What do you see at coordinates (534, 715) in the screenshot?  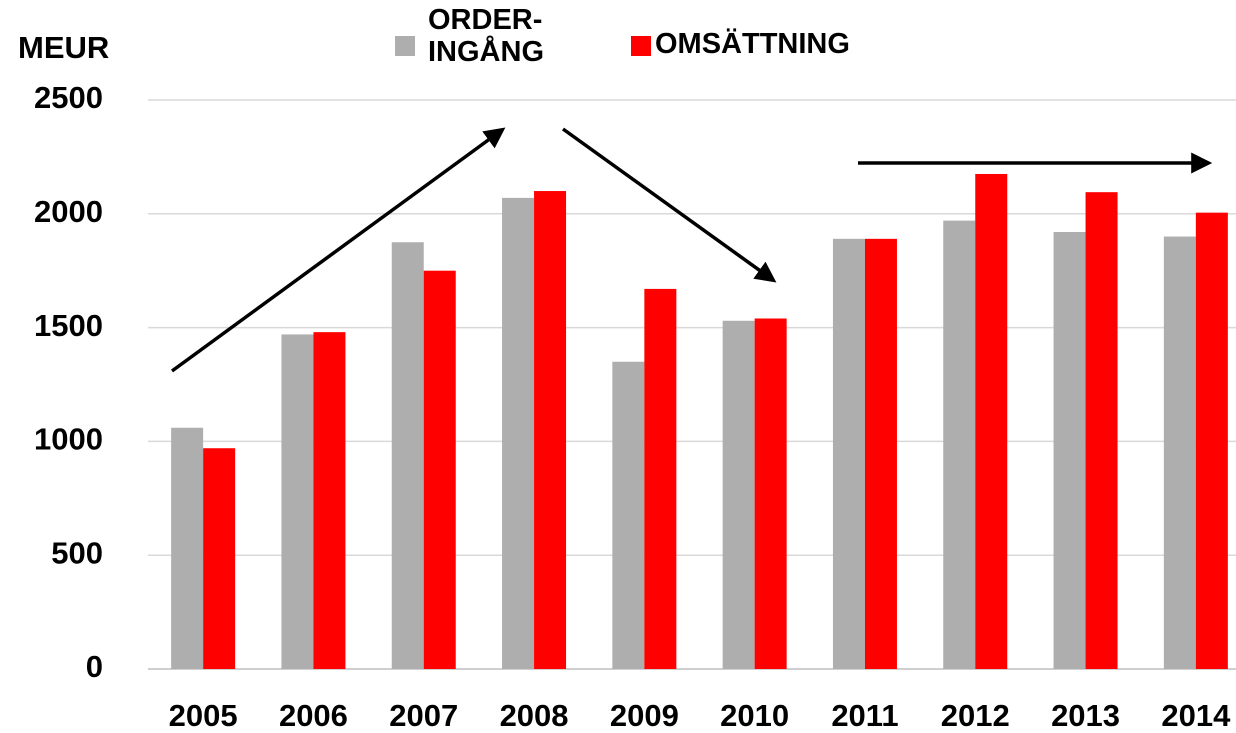 I see `x-tick-label: 2008` at bounding box center [534, 715].